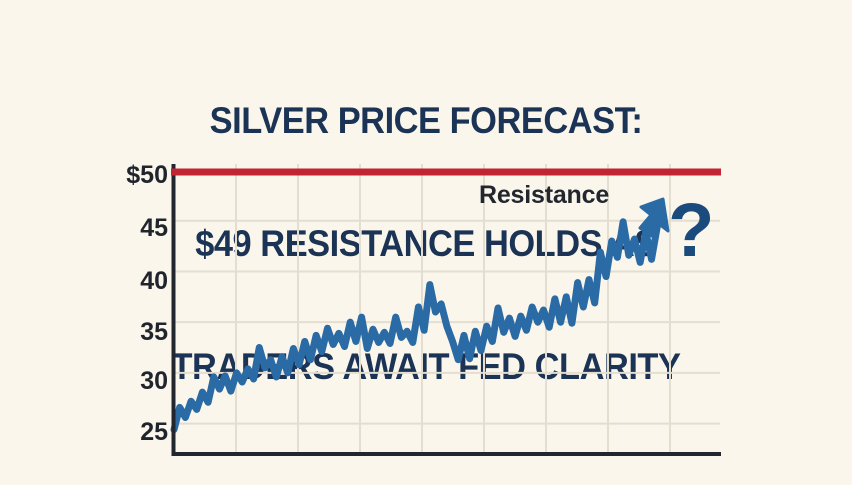 Image resolution: width=852 pixels, height=485 pixels. Describe the element at coordinates (154, 432) in the screenshot. I see `y-tick-label: 25` at that location.